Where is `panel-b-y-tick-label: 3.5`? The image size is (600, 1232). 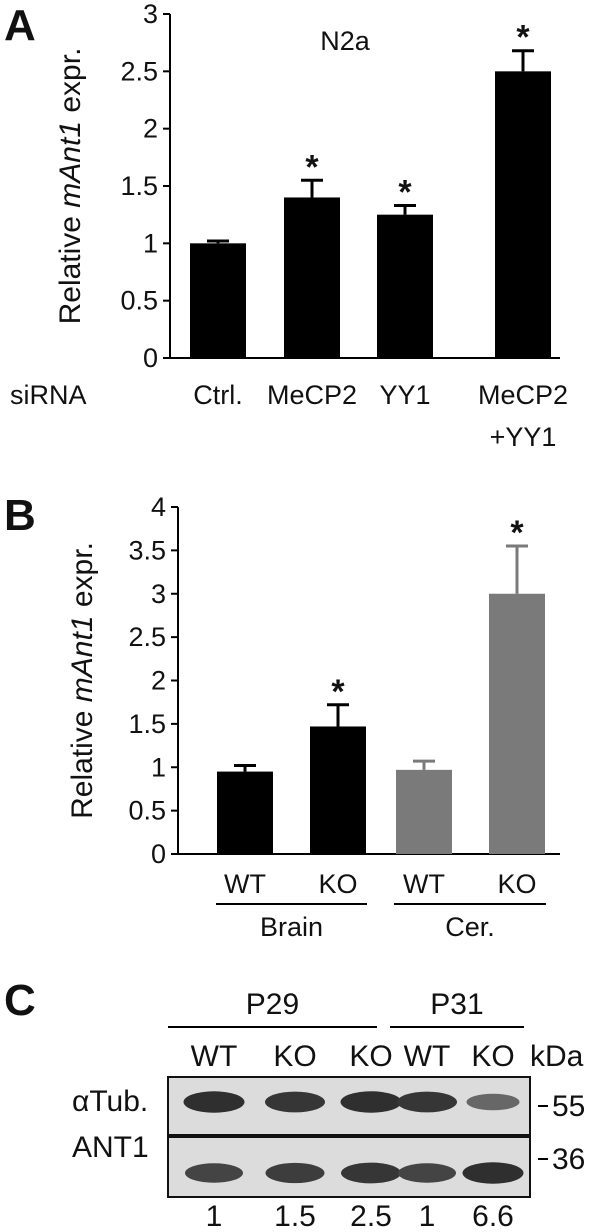
panel-b-y-tick-label: 3.5 is located at coordinates (147, 550).